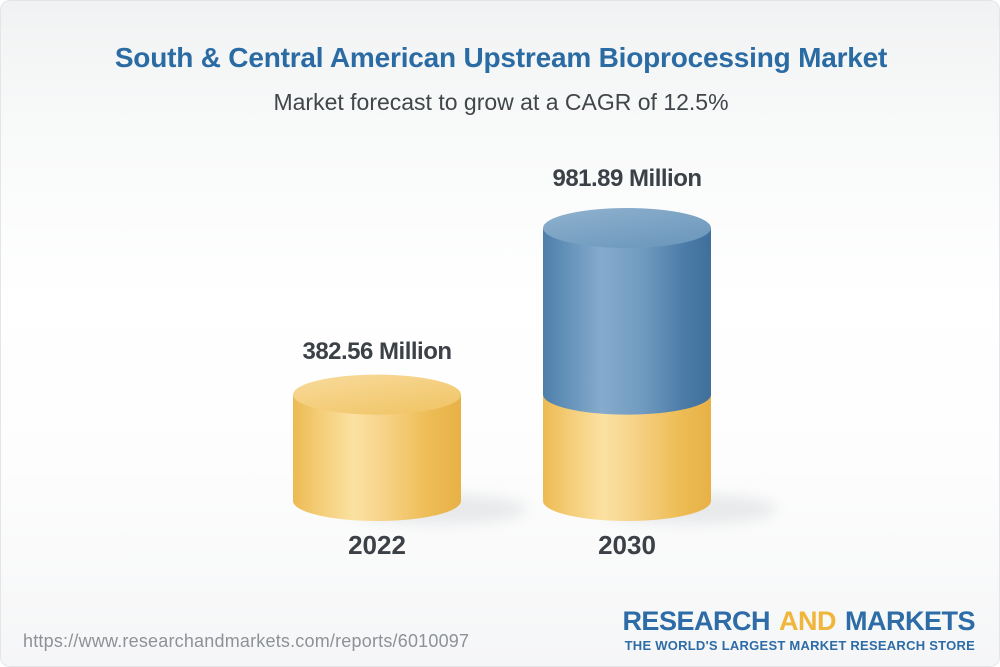 This screenshot has width=1000, height=667. Describe the element at coordinates (627, 228) in the screenshot. I see `cylinder-2030-cap` at that location.